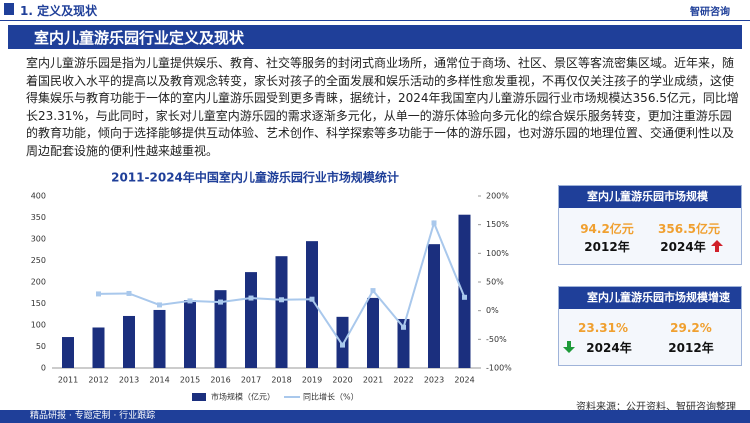 Image resolution: width=750 pixels, height=423 pixels. I want to click on y2-tick-label: 50%, so click(495, 282).